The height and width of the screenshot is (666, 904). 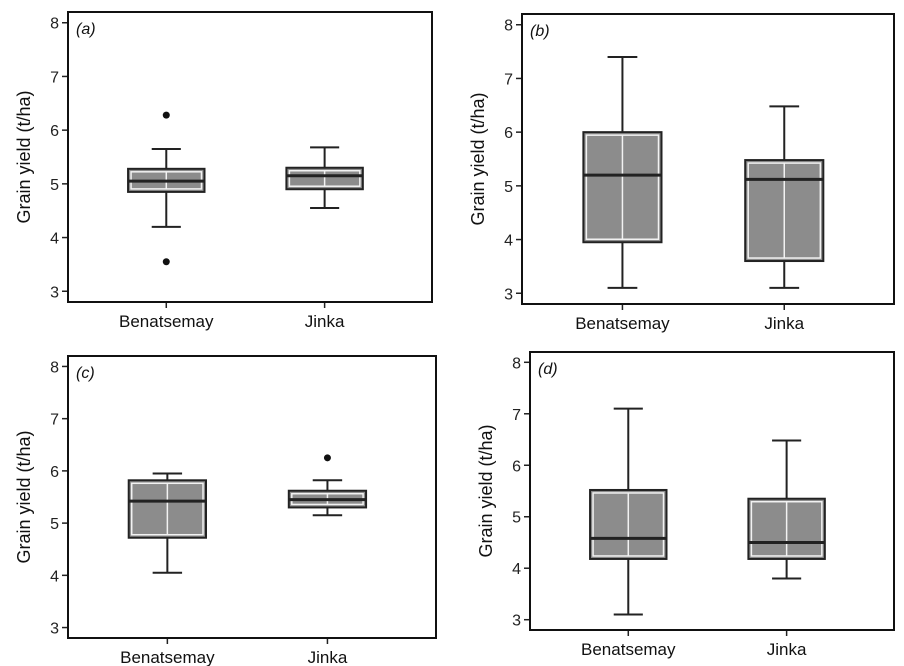 I want to click on panel-label: (c), so click(x=85, y=373).